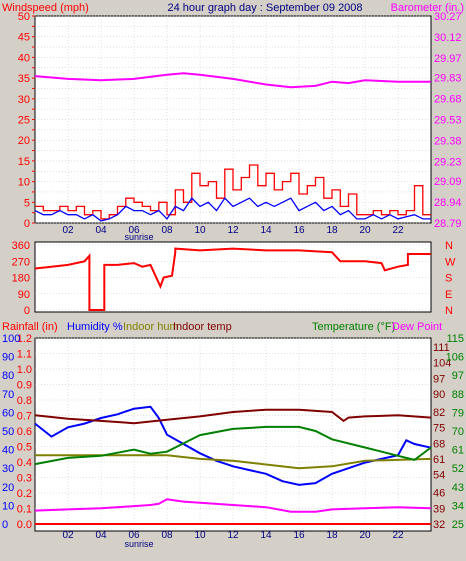 The image size is (466, 561). Describe the element at coordinates (24, 183) in the screenshot. I see `wind-tick-label: 10` at that location.